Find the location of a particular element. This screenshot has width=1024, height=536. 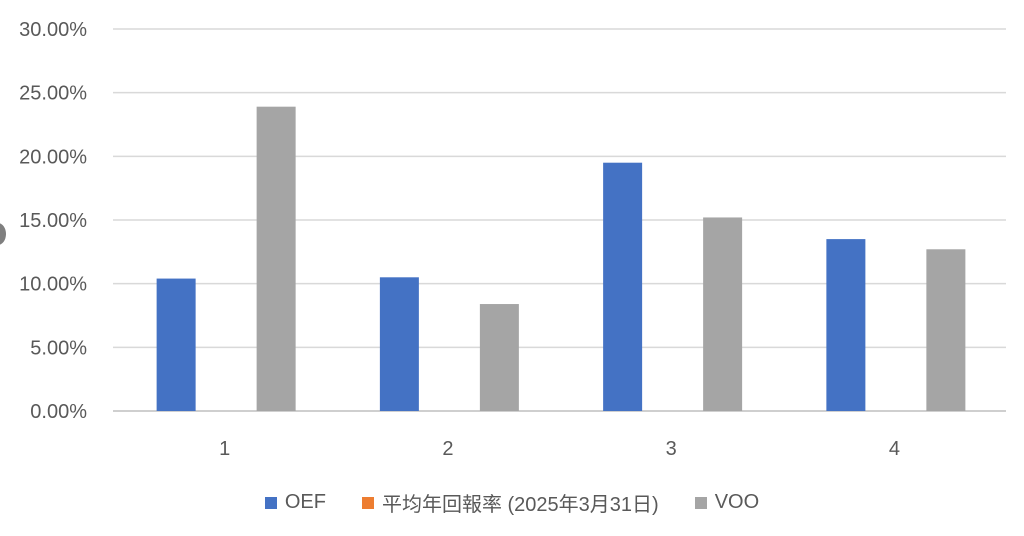

legend: OEF 平均年回報率 (2025年3月31日) VOO is located at coordinates (512, 502).